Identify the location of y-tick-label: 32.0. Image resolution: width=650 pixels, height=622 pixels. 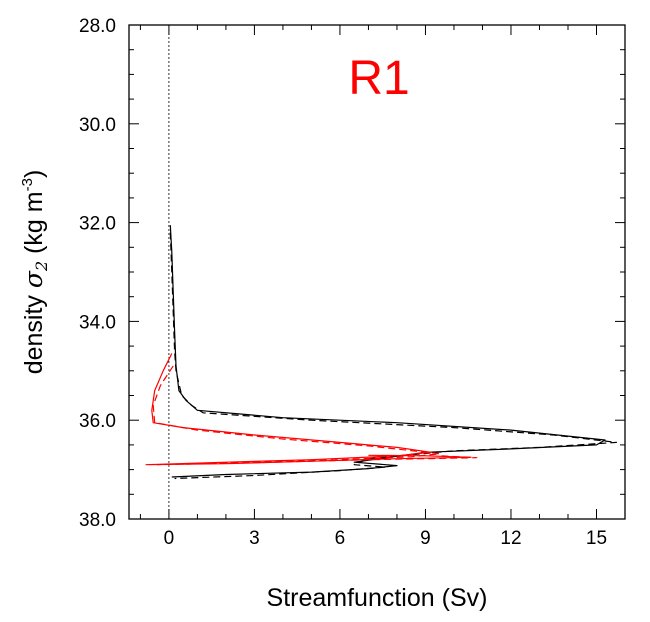
(97, 224).